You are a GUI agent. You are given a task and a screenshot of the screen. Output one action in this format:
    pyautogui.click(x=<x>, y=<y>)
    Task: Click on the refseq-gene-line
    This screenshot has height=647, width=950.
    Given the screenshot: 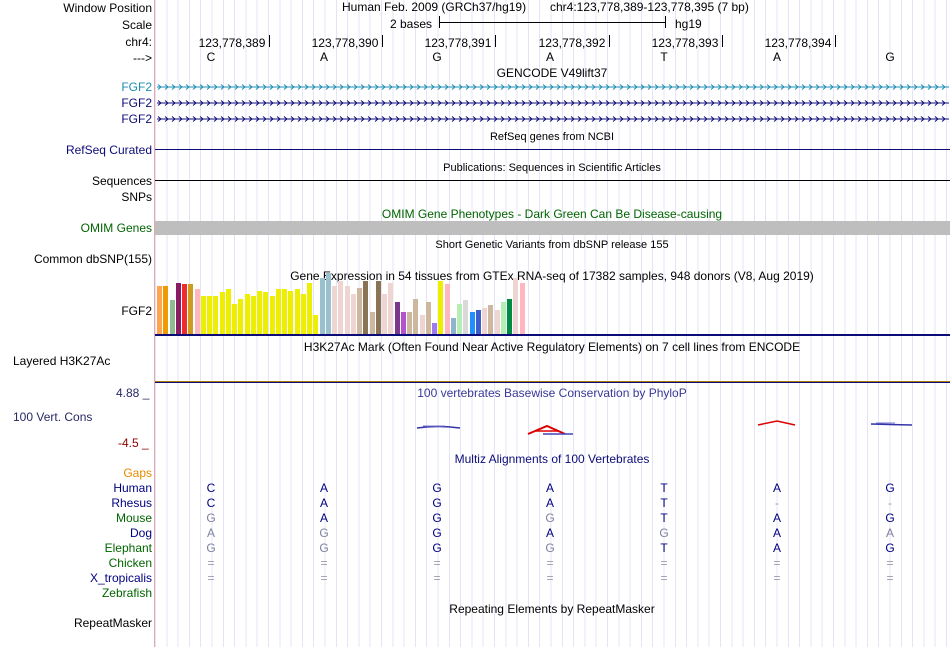 What is the action you would take?
    pyautogui.click(x=552, y=149)
    